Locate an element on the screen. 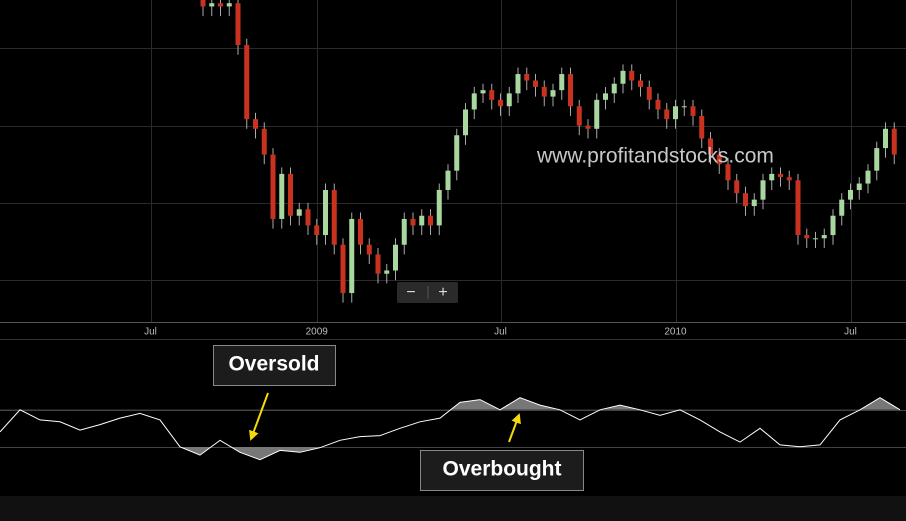 This screenshot has height=521, width=906. annotation-box is located at coordinates (502, 470).